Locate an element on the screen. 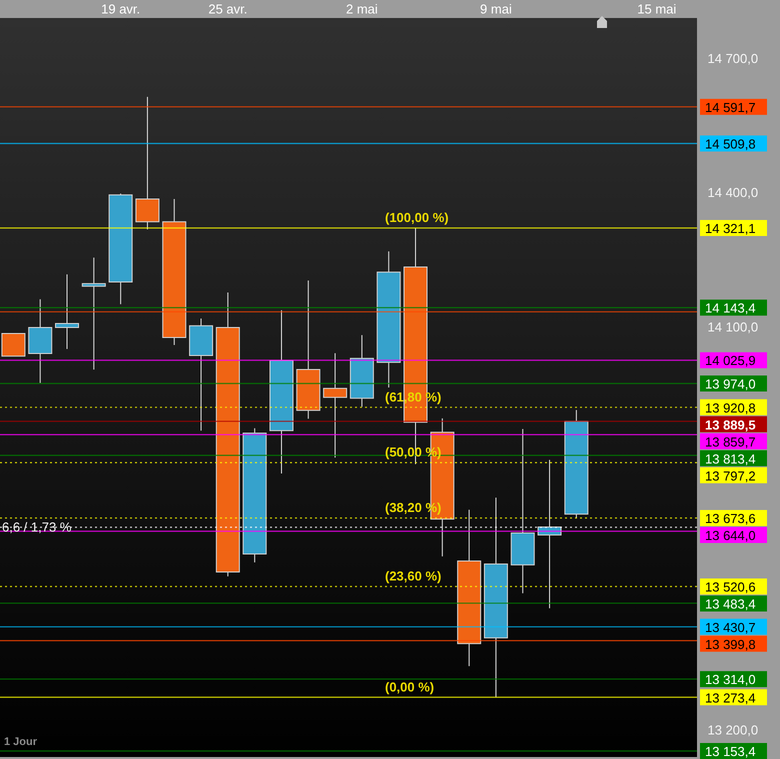 This screenshot has height=759, width=780. y-tick-label: 14 400,0 is located at coordinates (733, 192).